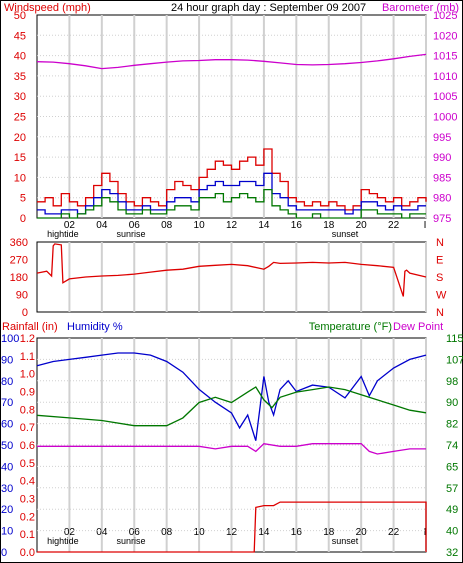 The image size is (463, 563). What do you see at coordinates (439, 278) in the screenshot?
I see `compass-label: S` at bounding box center [439, 278].